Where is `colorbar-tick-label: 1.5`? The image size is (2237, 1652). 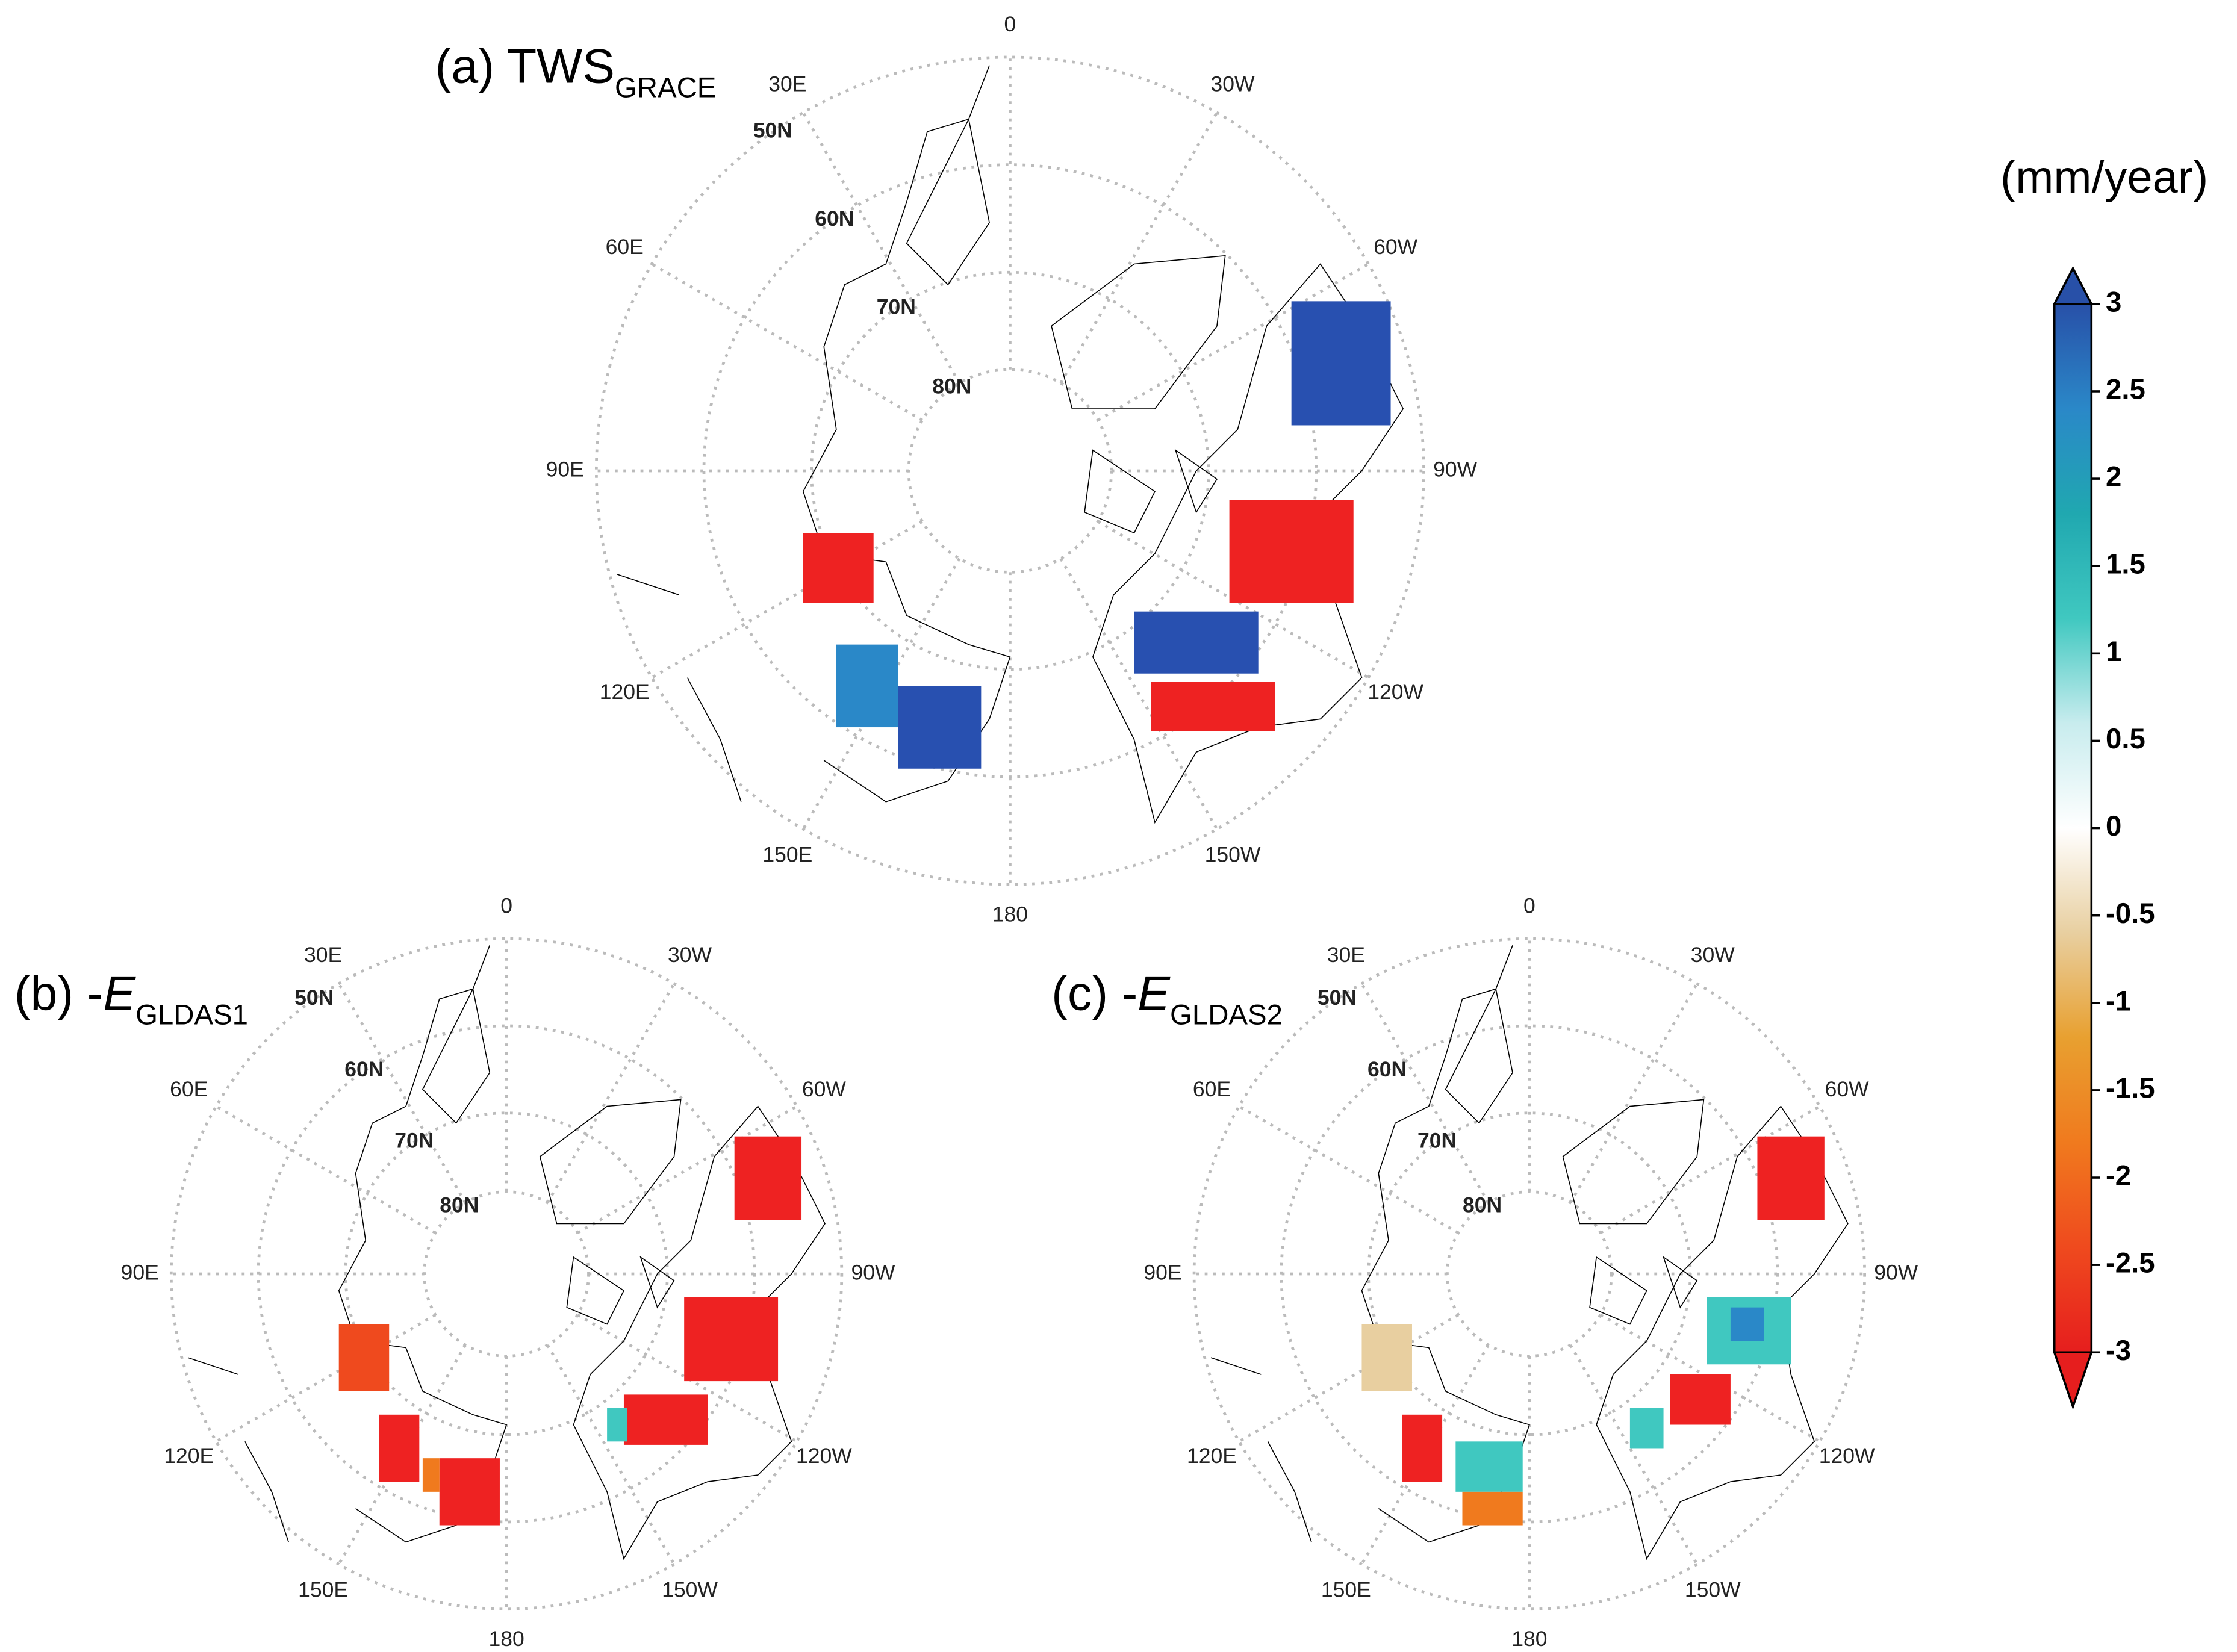 colorbar-tick-label: 1.5 is located at coordinates (2125, 564).